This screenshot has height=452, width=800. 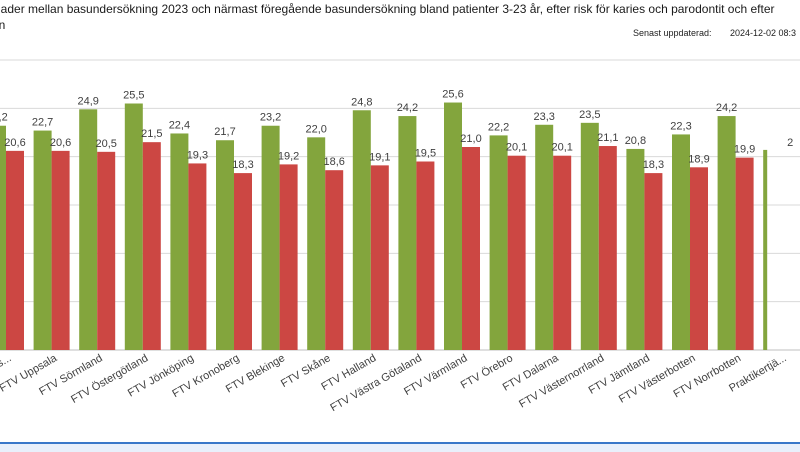 What do you see at coordinates (790, 143) in the screenshot?
I see `data-label: 2` at bounding box center [790, 143].